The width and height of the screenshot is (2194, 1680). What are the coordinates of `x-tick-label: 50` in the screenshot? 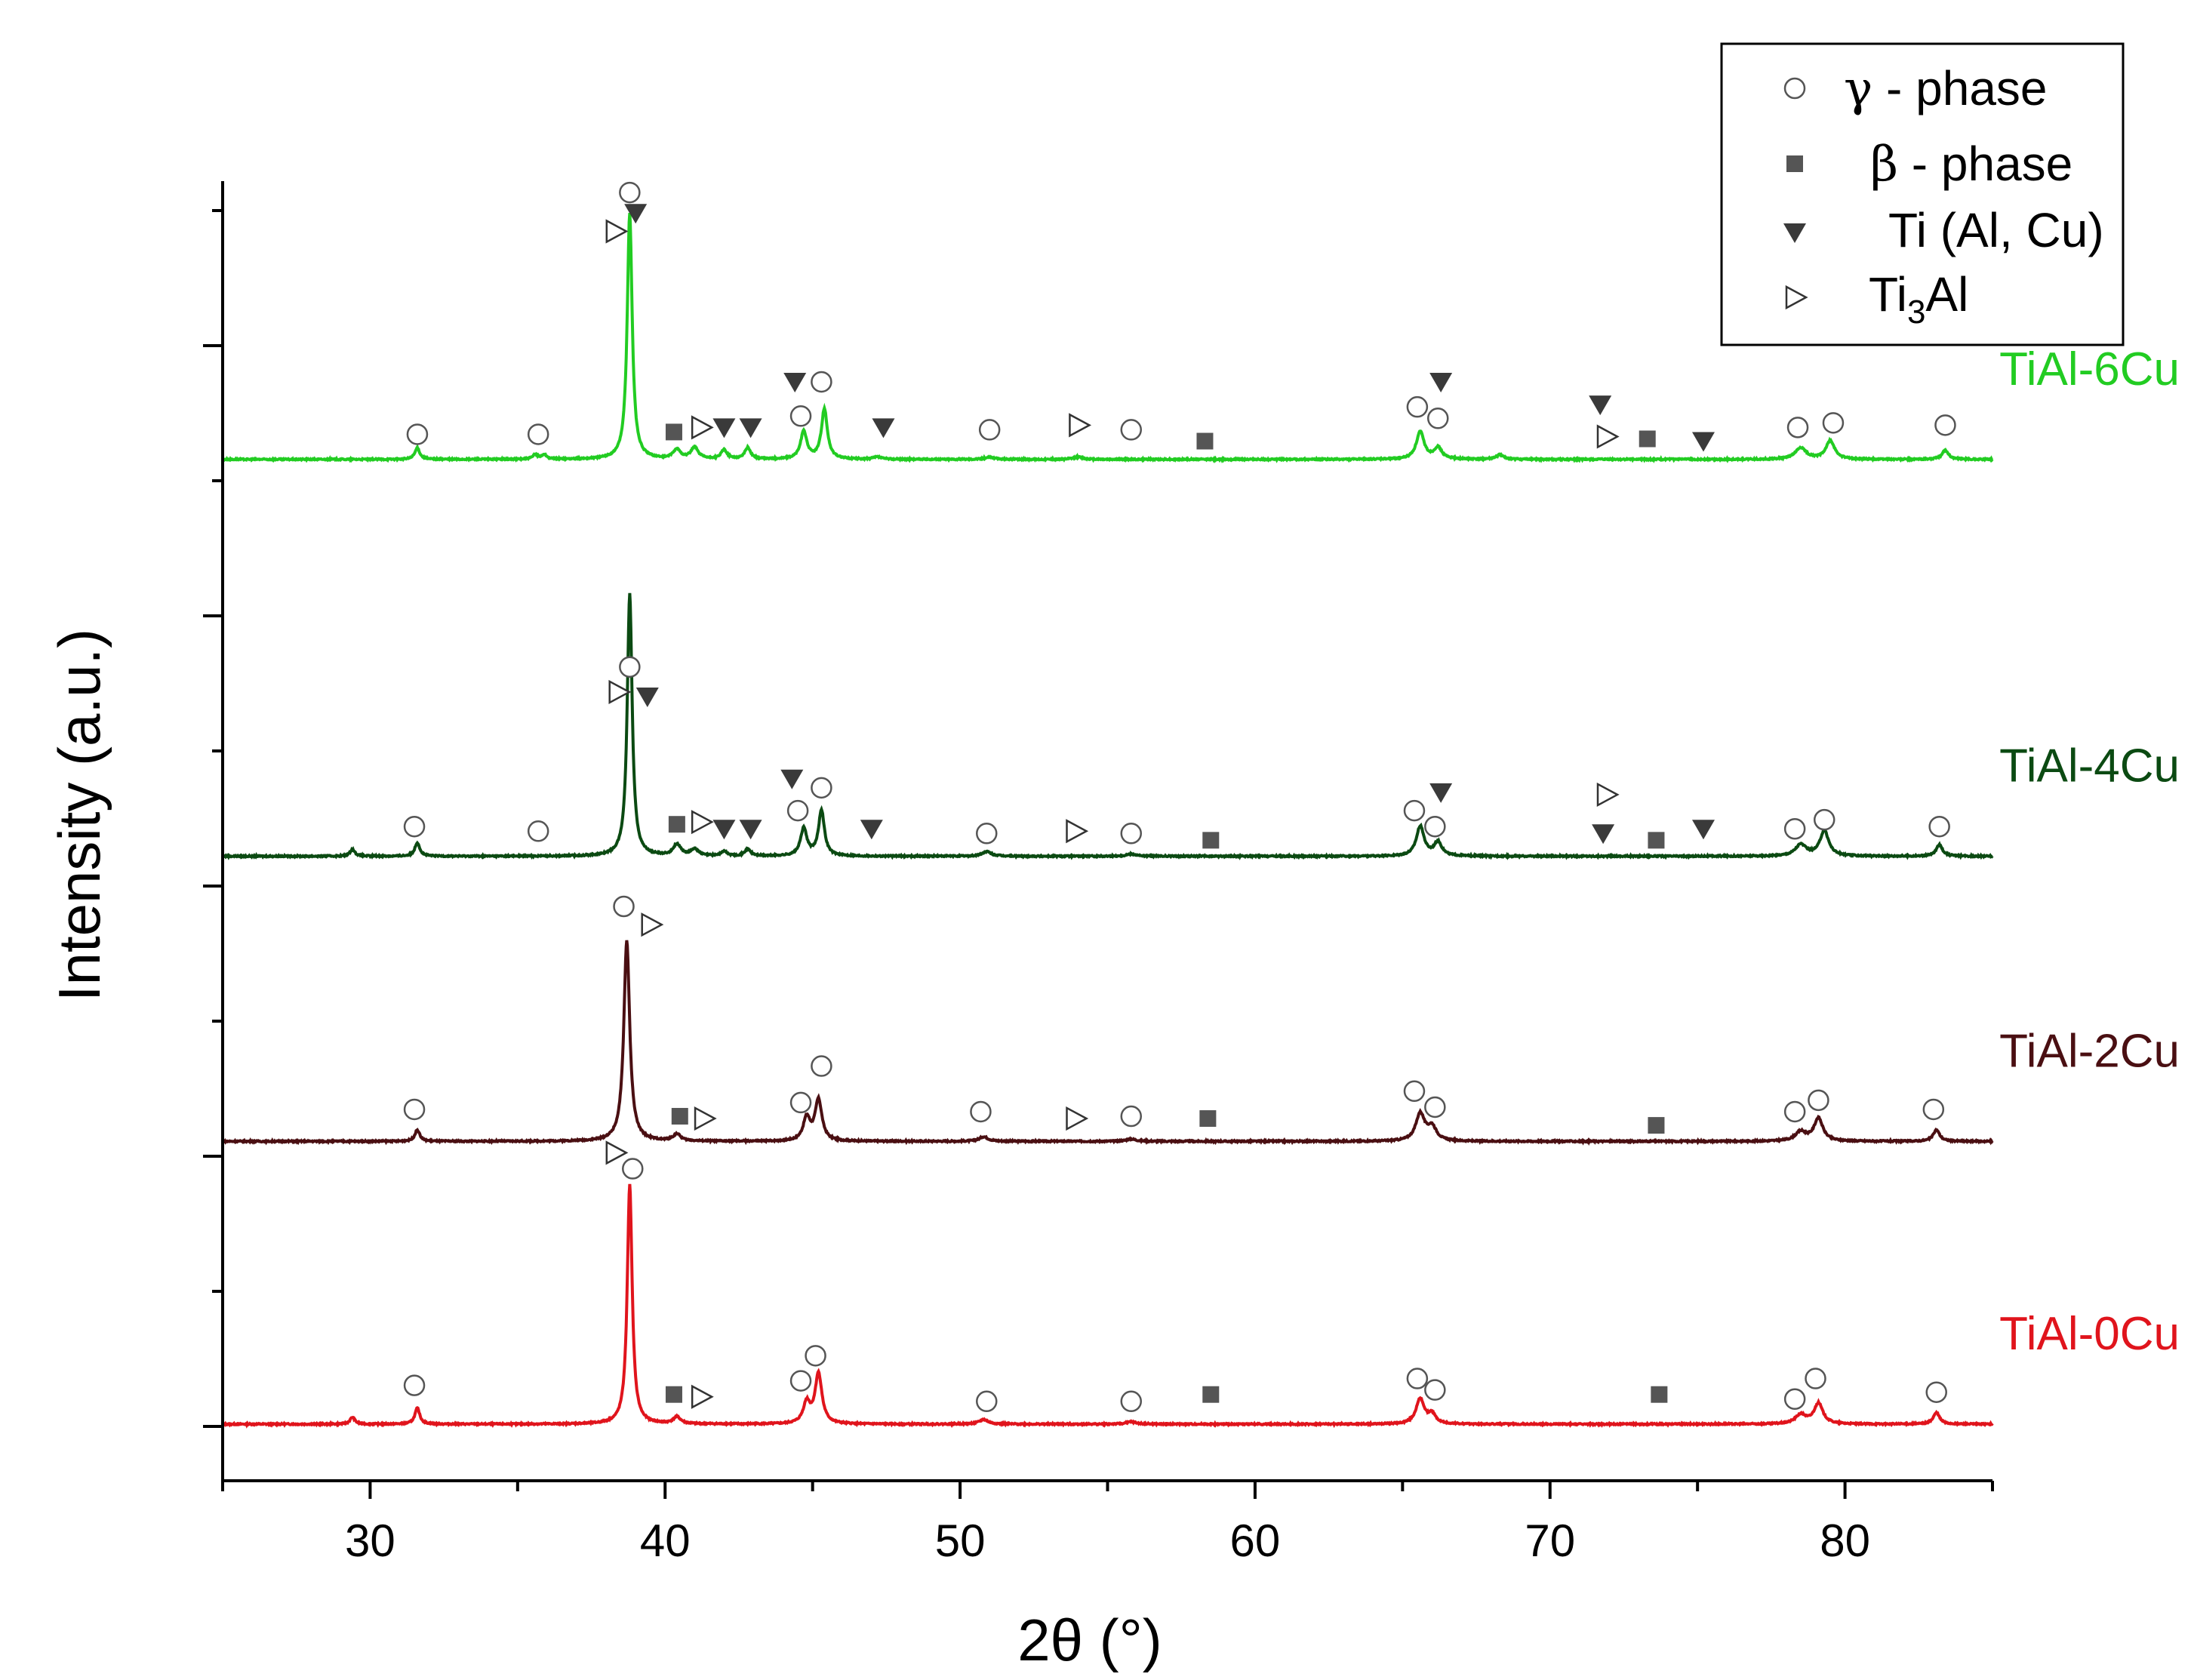 It's located at (961, 1540).